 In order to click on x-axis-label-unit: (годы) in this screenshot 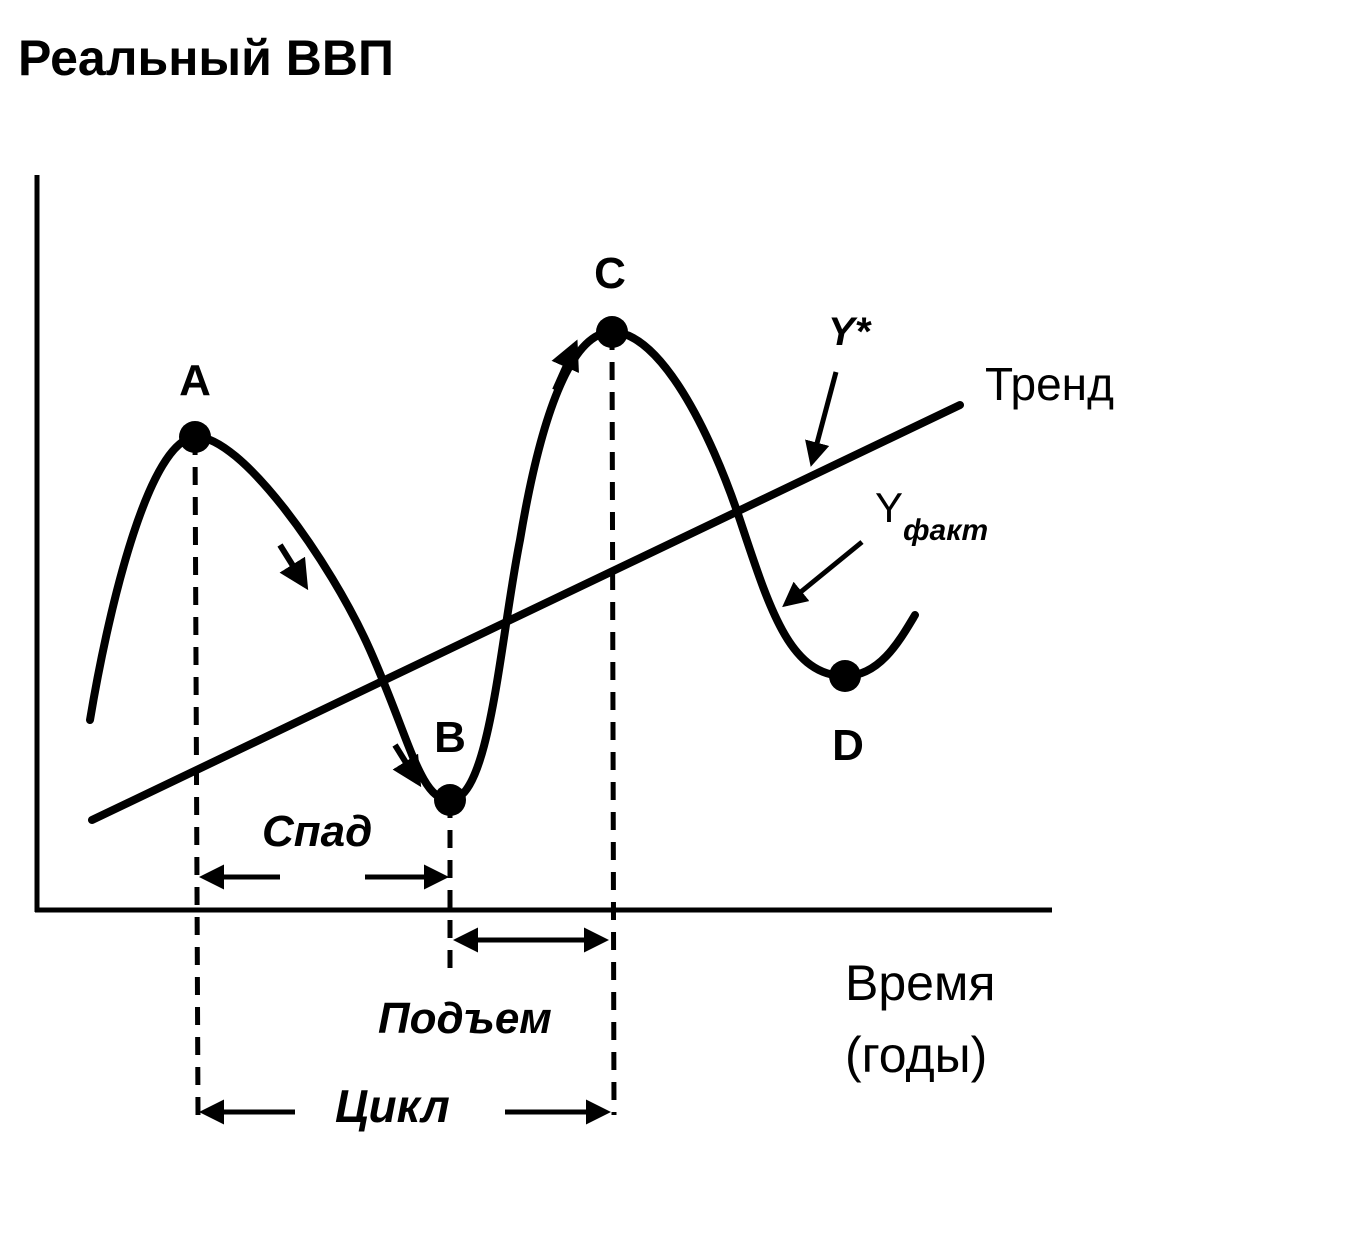, I will do `click(916, 1055)`.